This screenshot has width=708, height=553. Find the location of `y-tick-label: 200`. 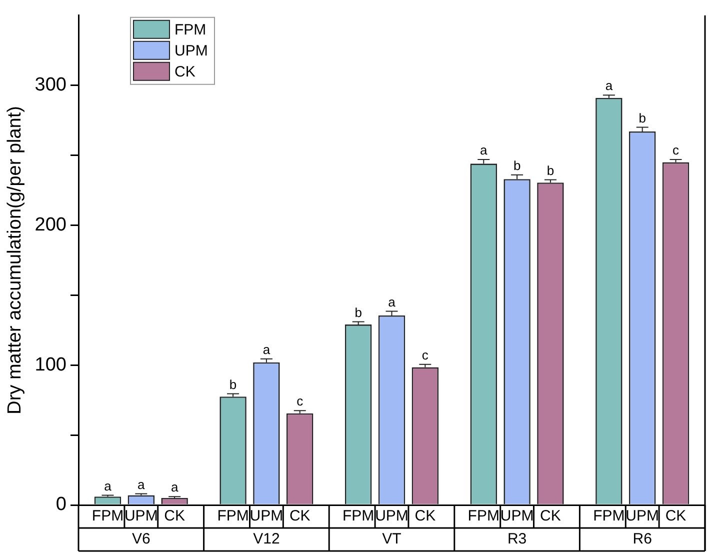

y-tick-label: 200 is located at coordinates (50, 225).